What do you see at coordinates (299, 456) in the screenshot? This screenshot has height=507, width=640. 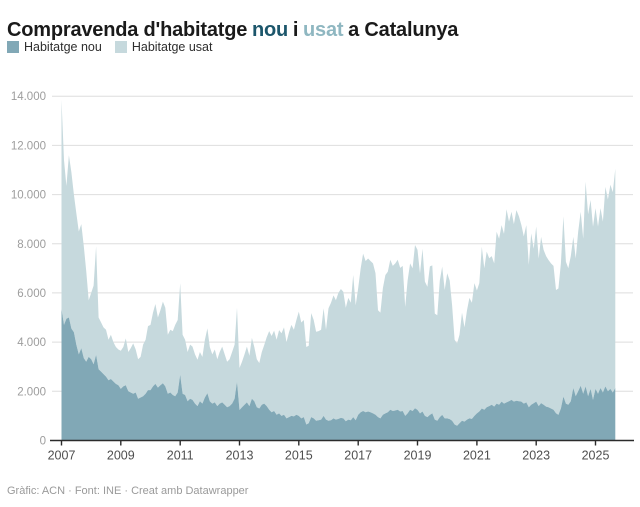 I see `x-axis-label: 2015` at bounding box center [299, 456].